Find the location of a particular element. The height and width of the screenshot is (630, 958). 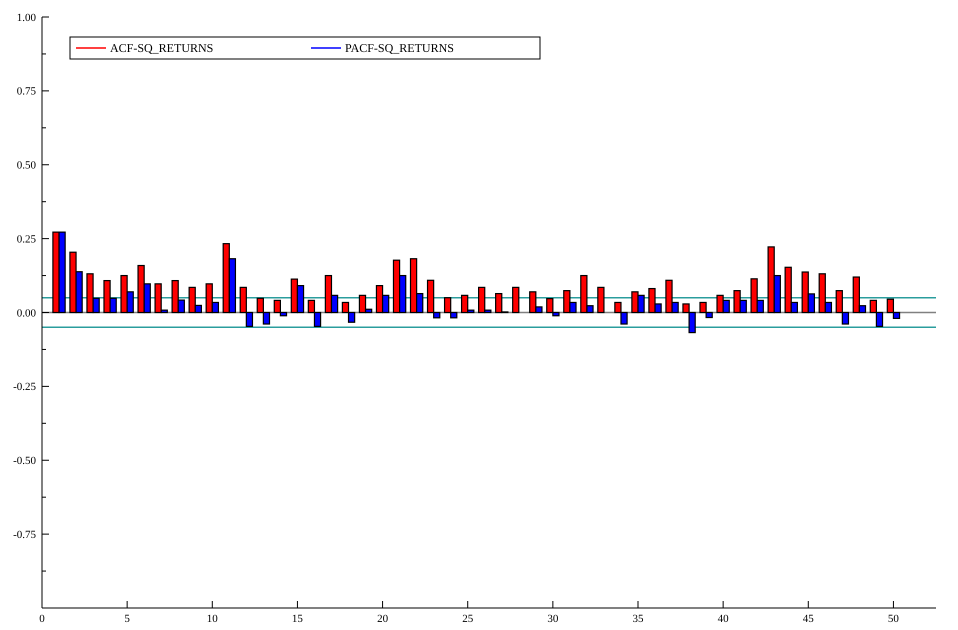

x-tick-label: 40 is located at coordinates (724, 619).